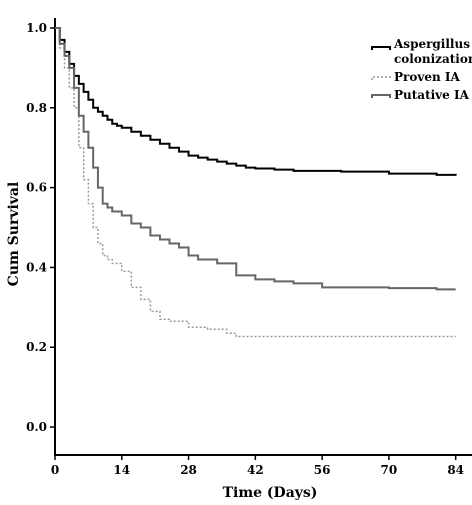  What do you see at coordinates (433, 59) in the screenshot?
I see `legend-label-1: colonization` at bounding box center [433, 59].